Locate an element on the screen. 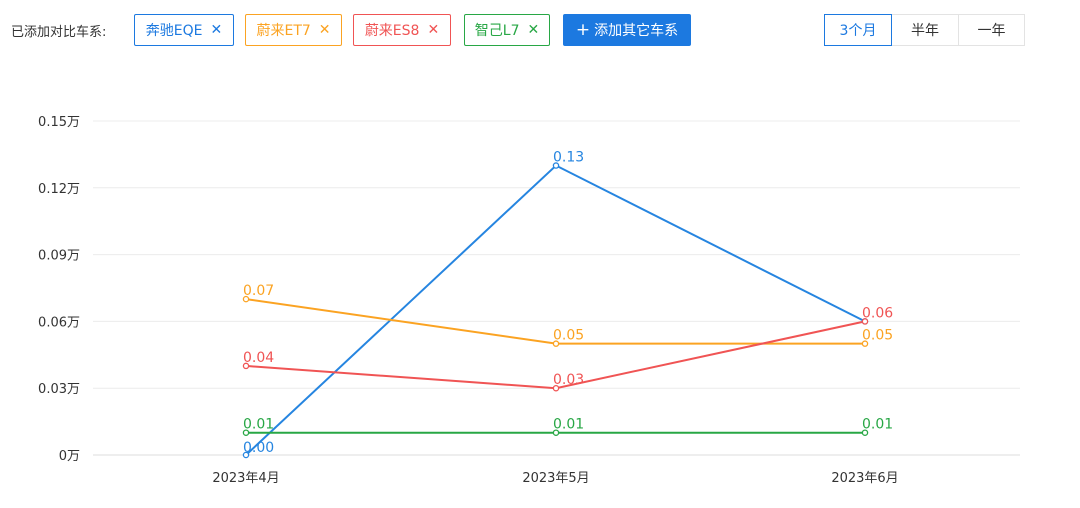 The height and width of the screenshot is (508, 1080). period-selector: 3个月 半年 一年 is located at coordinates (924, 30).